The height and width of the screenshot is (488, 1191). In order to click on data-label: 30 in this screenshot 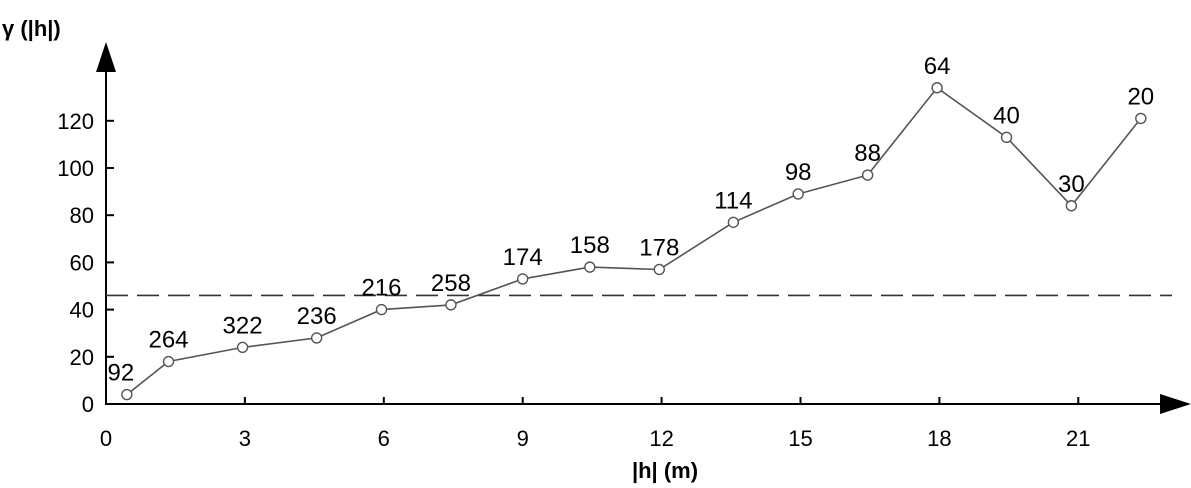, I will do `click(1071, 184)`.